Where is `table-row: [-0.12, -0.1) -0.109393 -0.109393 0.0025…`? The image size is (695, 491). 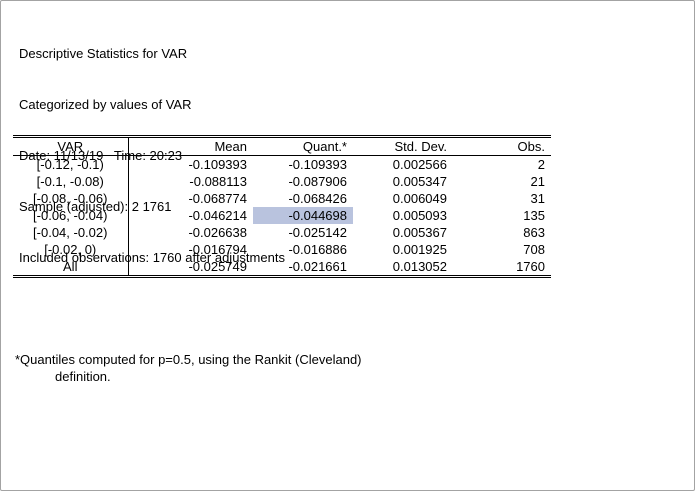
table-row: [-0.12, -0.1) -0.109393 -0.109393 0.0025… is located at coordinates (282, 164).